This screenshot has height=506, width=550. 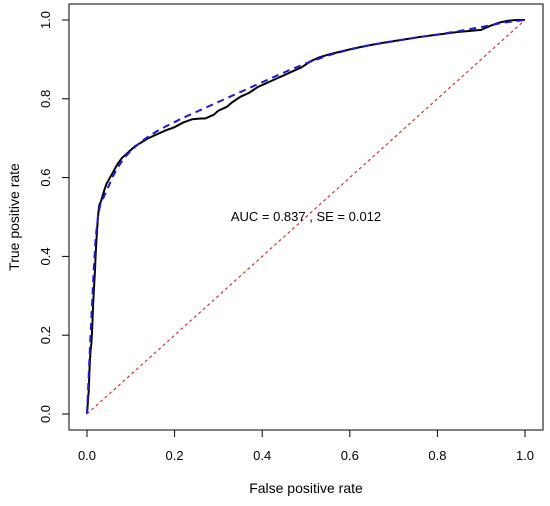 I want to click on x-tick-label: 0.0, so click(x=87, y=455).